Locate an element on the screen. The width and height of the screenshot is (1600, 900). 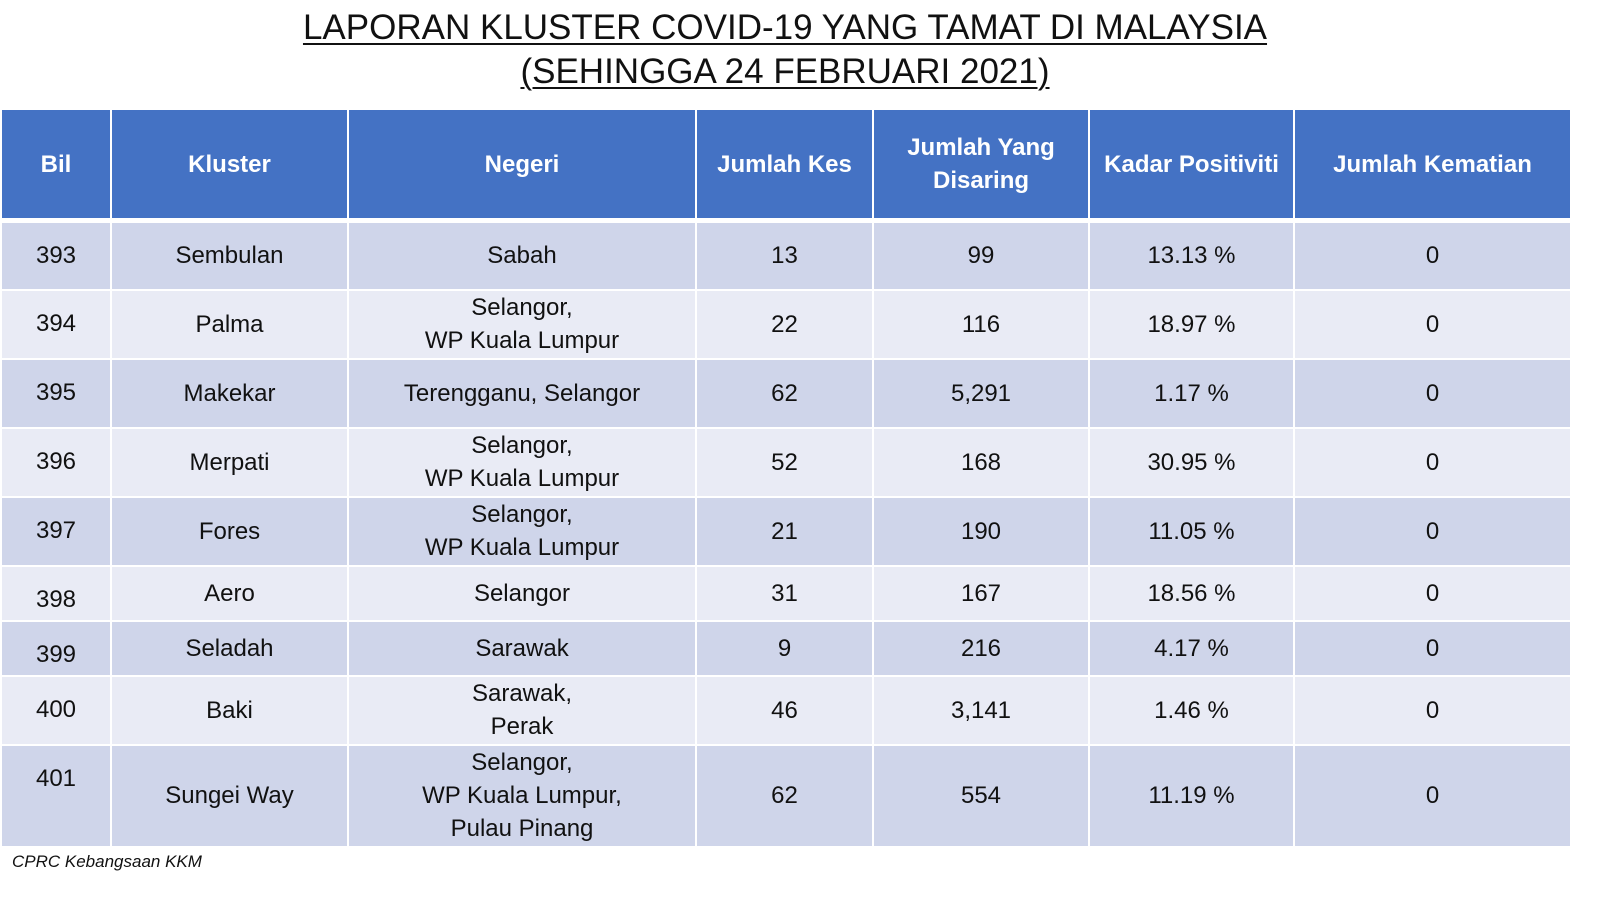
table-row: 399 Seladah Sarawak 9 216 4.17 % 0 is located at coordinates (786, 648).